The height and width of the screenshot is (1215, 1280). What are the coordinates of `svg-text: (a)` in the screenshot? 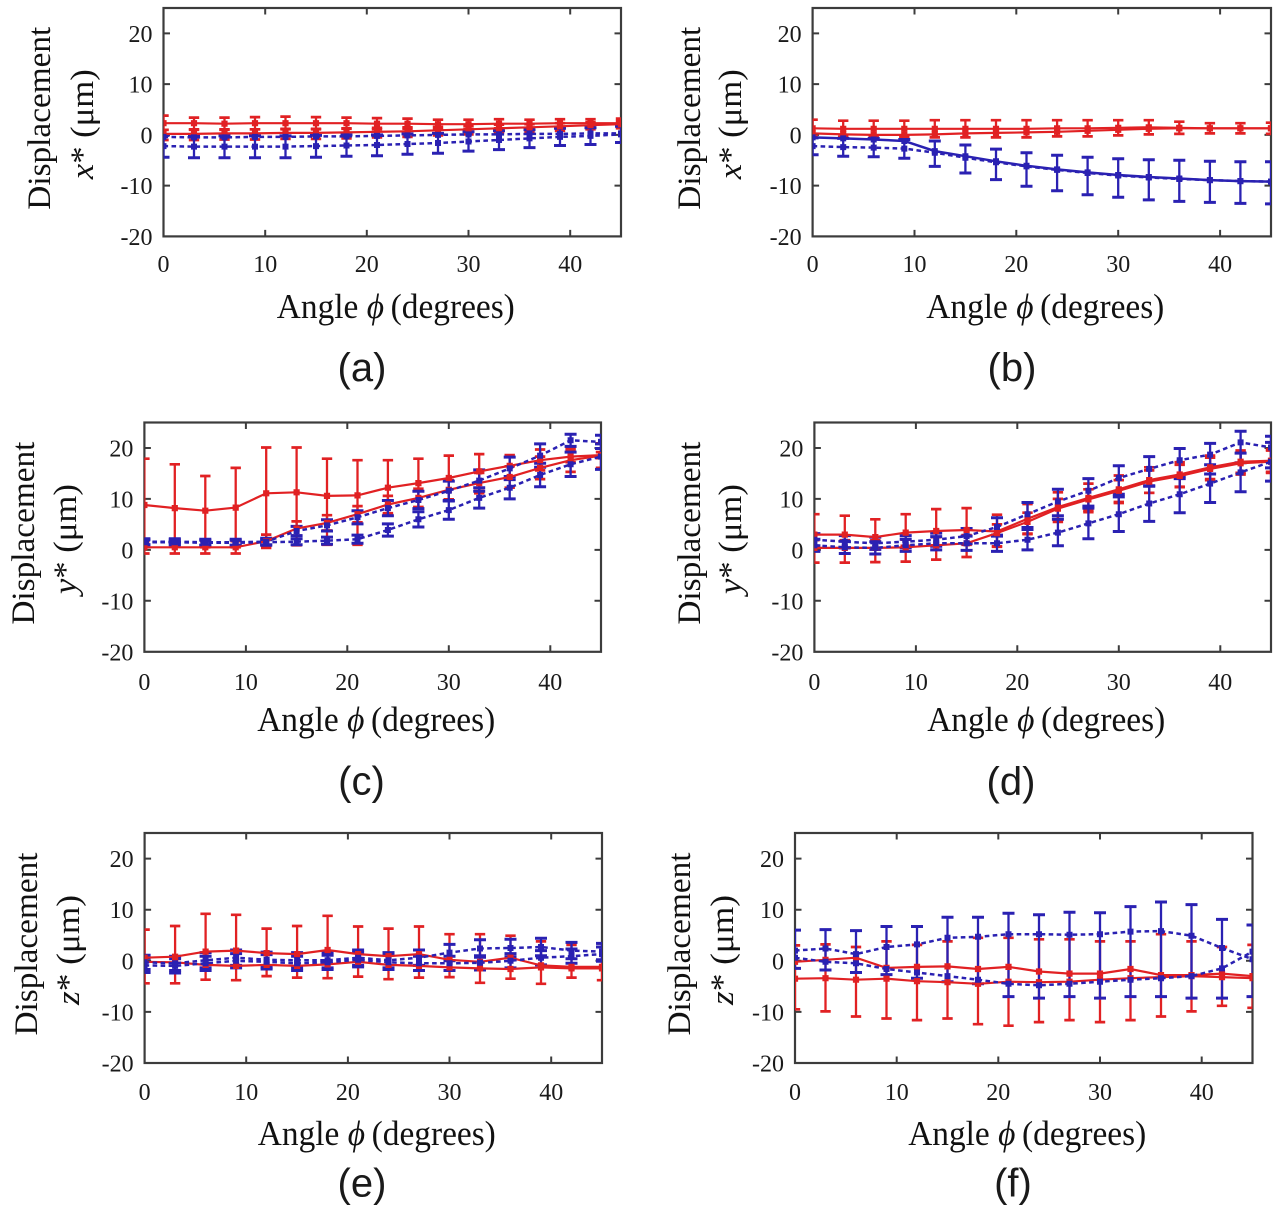 It's located at (362, 368).